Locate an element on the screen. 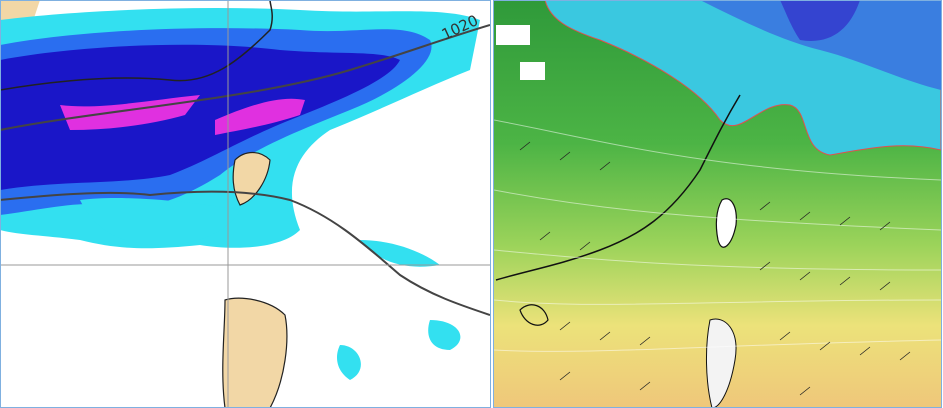 The width and height of the screenshot is (943, 408). extreme-precip is located at coordinates (182, 115).